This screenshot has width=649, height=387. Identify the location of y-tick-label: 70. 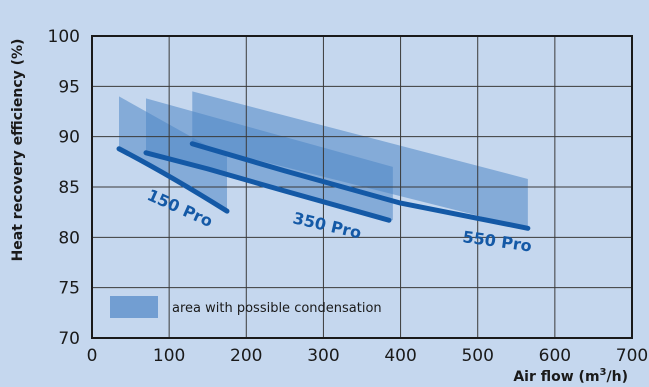
(69, 339).